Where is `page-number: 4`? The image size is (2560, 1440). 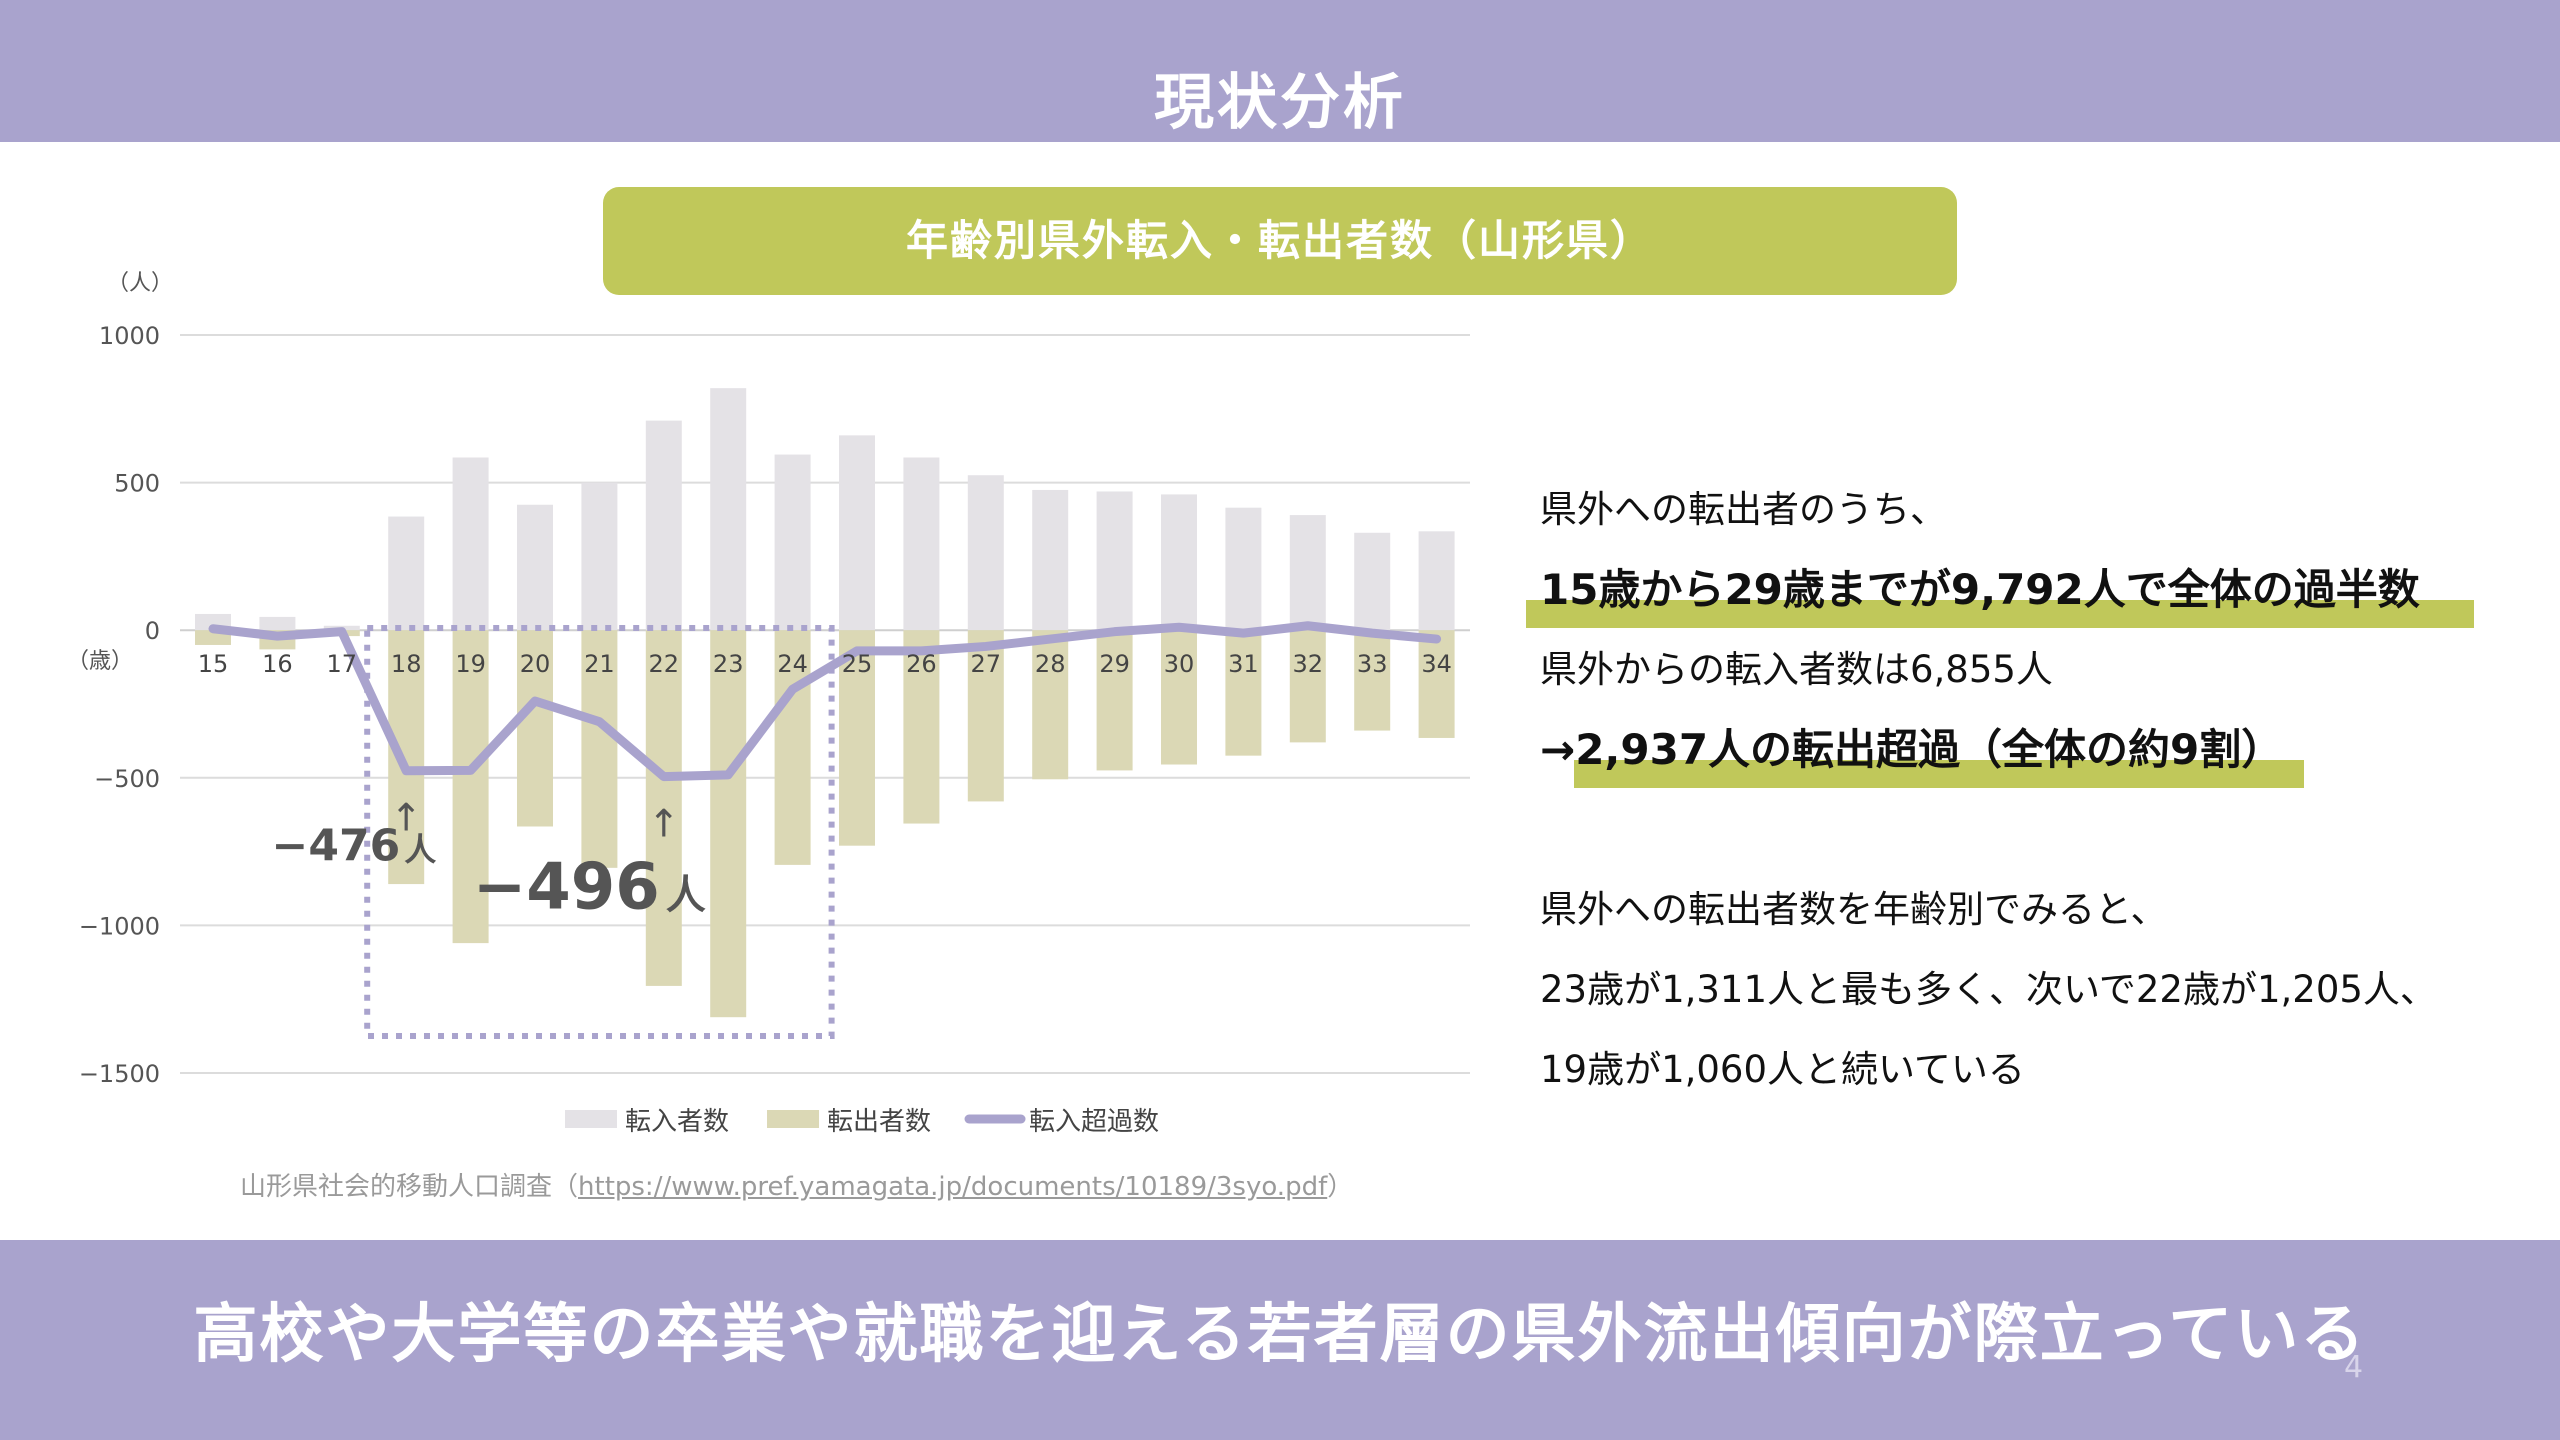 page-number: 4 is located at coordinates (2354, 1367).